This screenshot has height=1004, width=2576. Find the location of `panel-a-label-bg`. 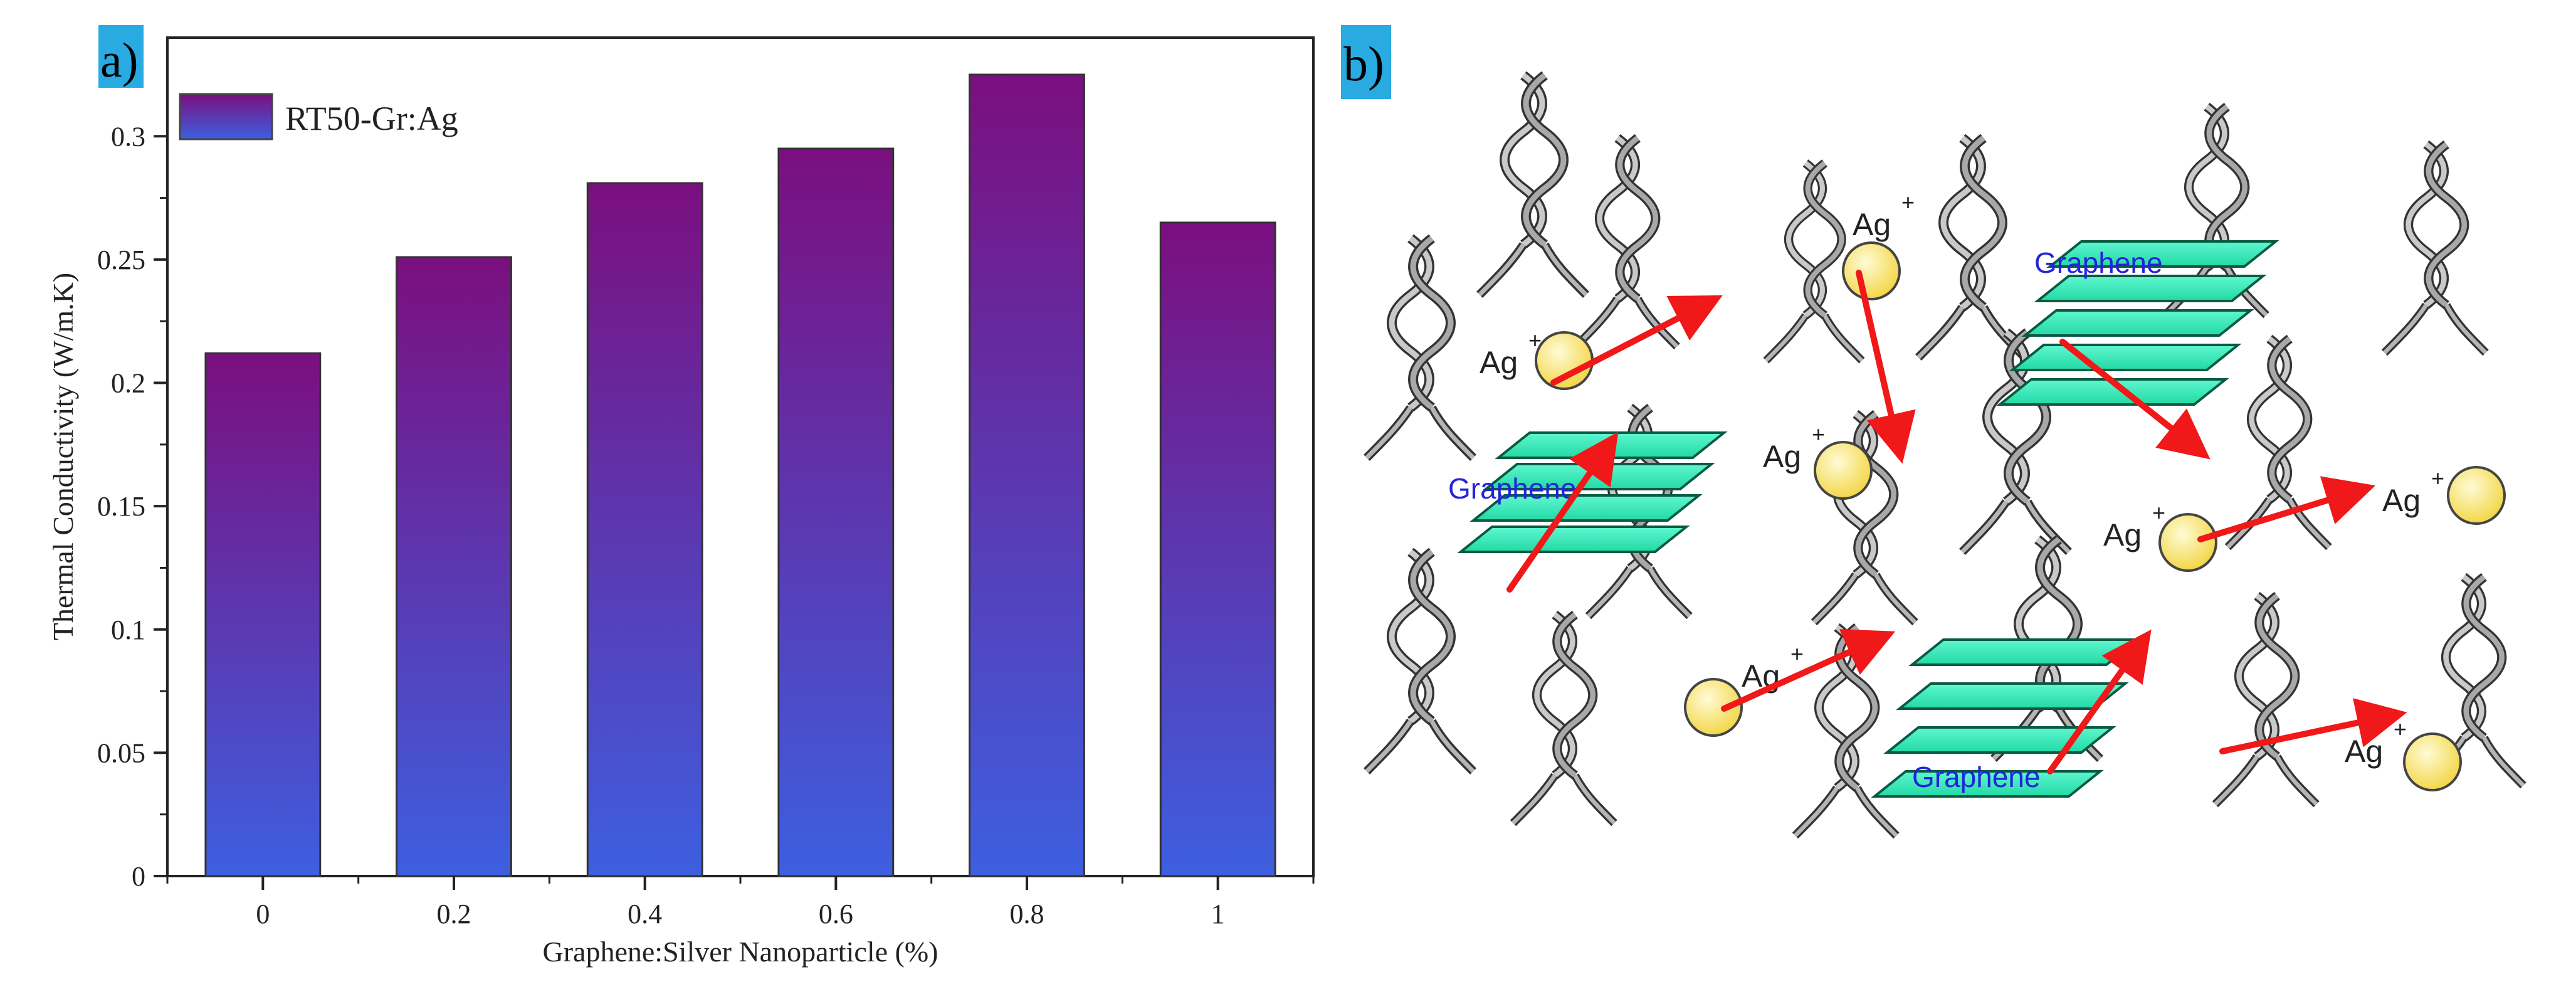

panel-a-label-bg is located at coordinates (121, 56).